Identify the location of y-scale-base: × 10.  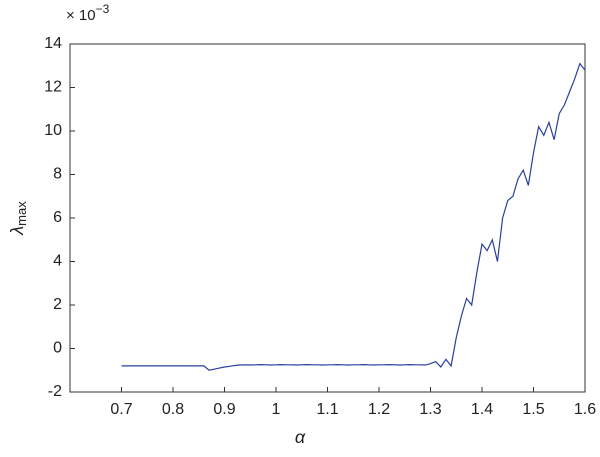
(81, 15).